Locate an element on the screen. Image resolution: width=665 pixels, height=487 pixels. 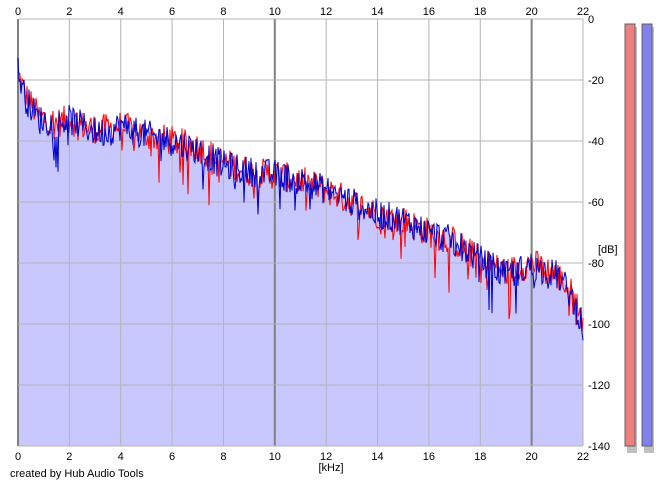
y-tick-label: -120 is located at coordinates (599, 386).